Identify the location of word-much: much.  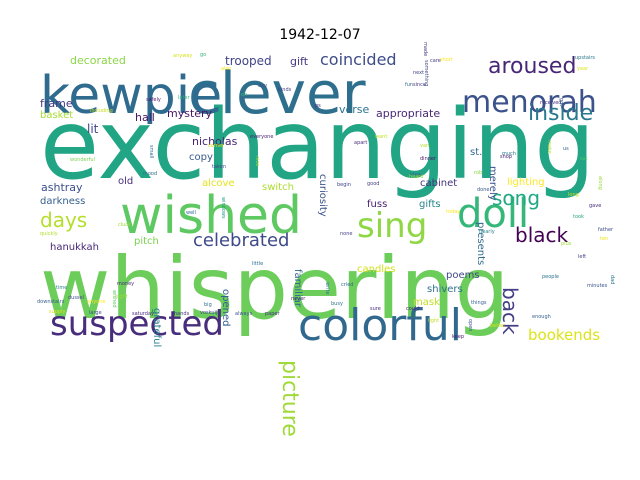
(509, 154).